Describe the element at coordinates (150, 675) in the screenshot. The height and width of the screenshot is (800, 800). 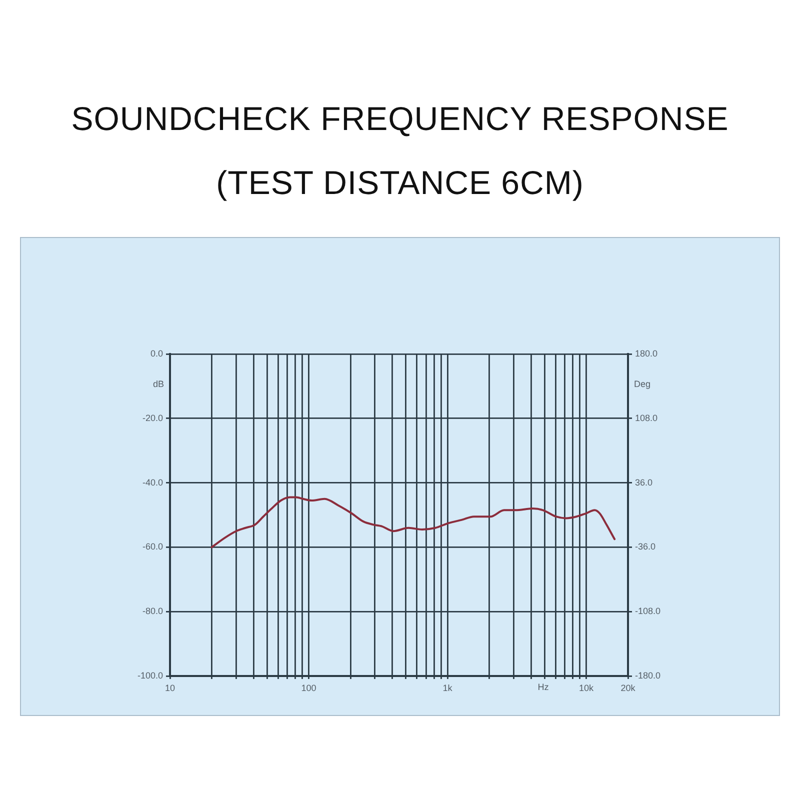
I see `y-tick-label: -100.0` at that location.